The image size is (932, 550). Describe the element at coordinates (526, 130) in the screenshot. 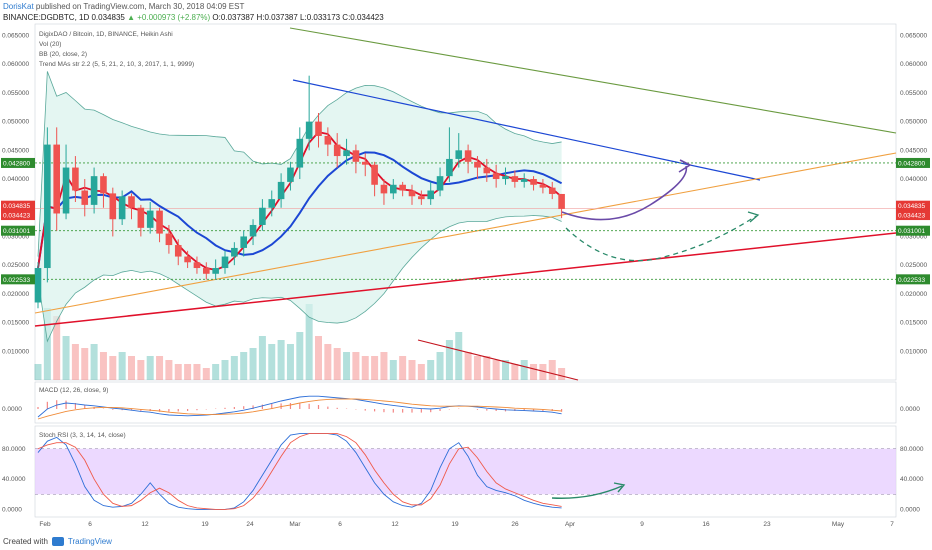

I see `blue-trendline` at that location.